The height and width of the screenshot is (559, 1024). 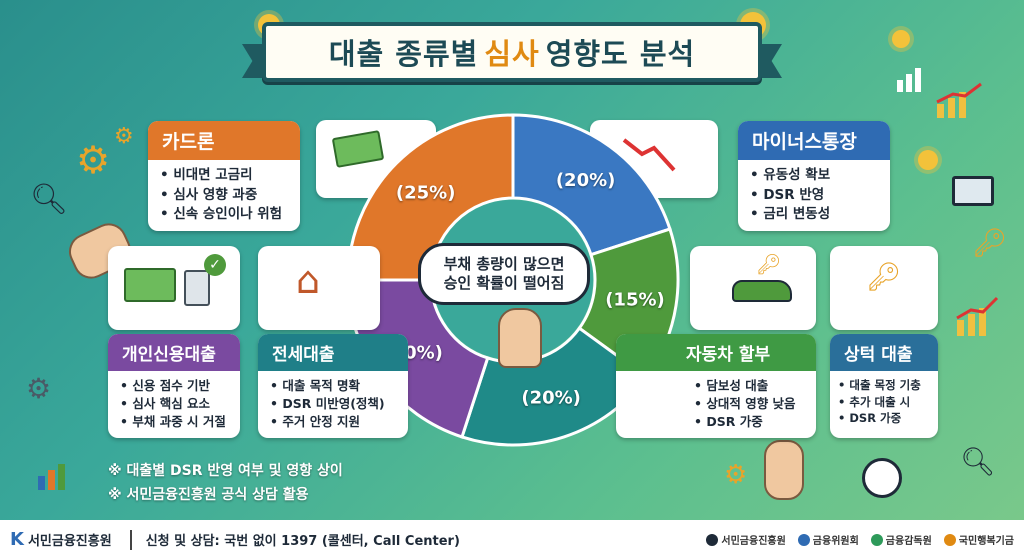 I want to click on list-item: 신용 점수 기반, so click(x=174, y=386).